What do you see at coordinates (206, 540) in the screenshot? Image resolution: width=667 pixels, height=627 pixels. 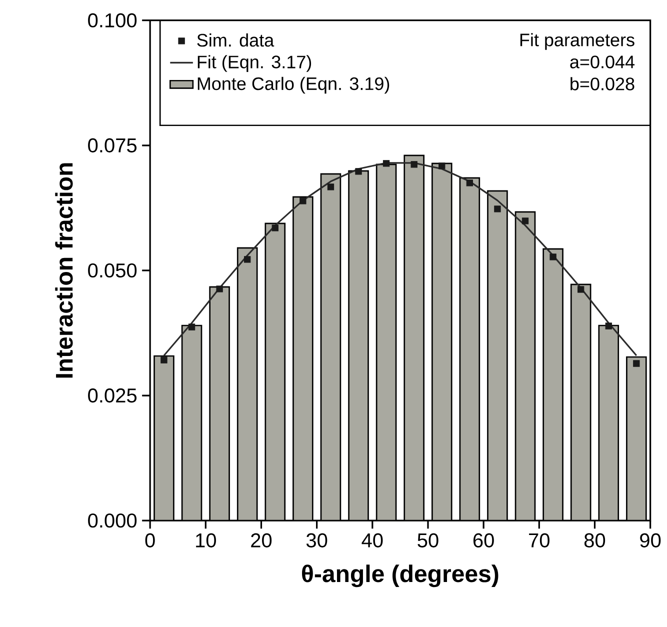 I see `x-tick-label: 10` at bounding box center [206, 540].